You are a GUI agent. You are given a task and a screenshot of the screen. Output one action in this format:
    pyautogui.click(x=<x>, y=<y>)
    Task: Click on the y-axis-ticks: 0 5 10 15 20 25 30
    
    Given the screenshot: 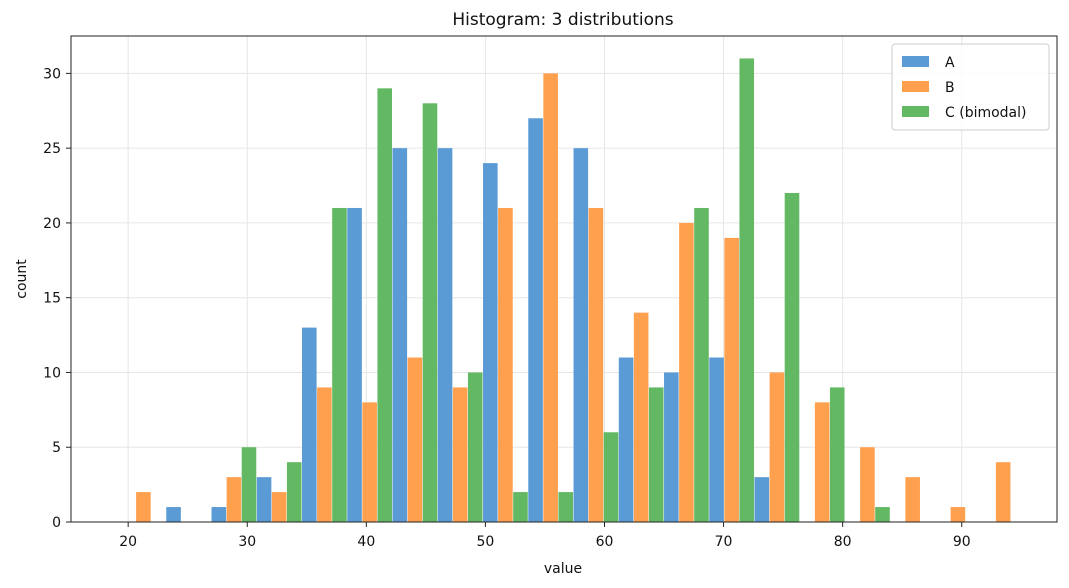 What is the action you would take?
    pyautogui.click(x=57, y=298)
    